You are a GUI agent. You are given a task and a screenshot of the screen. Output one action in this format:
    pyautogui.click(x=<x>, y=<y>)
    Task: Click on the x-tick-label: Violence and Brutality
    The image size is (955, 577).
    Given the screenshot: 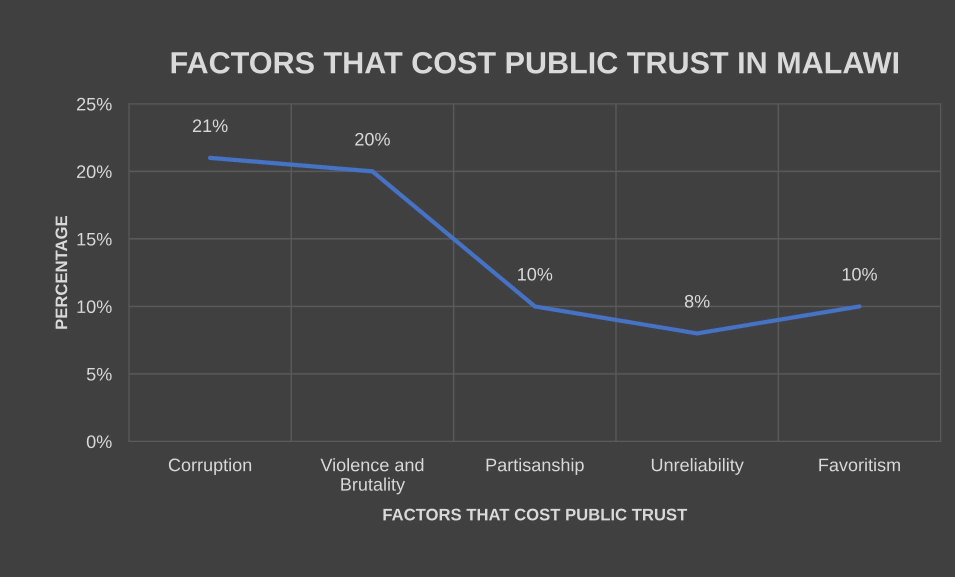 What is the action you would take?
    pyautogui.click(x=372, y=476)
    